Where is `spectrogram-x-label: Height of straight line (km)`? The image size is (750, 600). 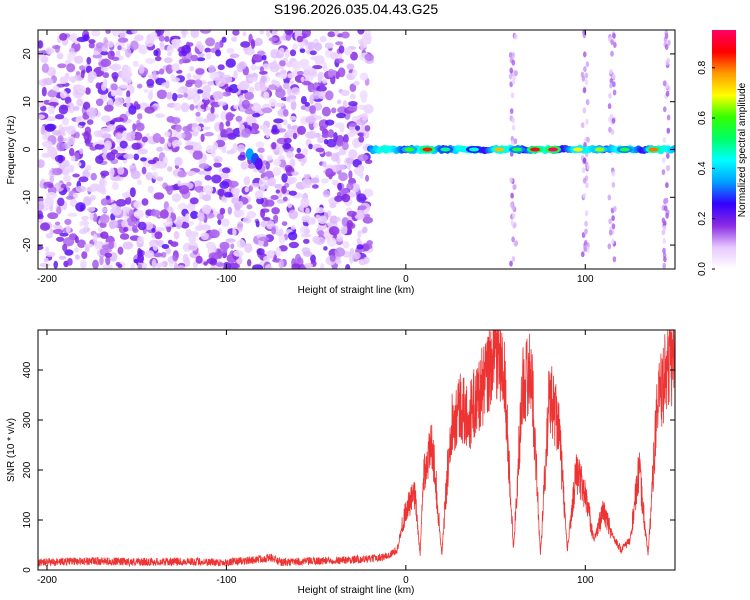 spectrogram-x-label: Height of straight line (km) is located at coordinates (356, 290).